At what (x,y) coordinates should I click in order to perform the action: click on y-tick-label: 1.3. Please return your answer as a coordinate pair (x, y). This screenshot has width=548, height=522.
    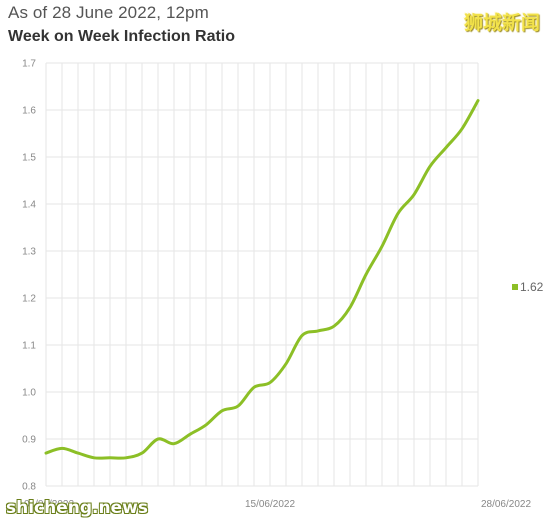
    Looking at the image, I should click on (29, 252).